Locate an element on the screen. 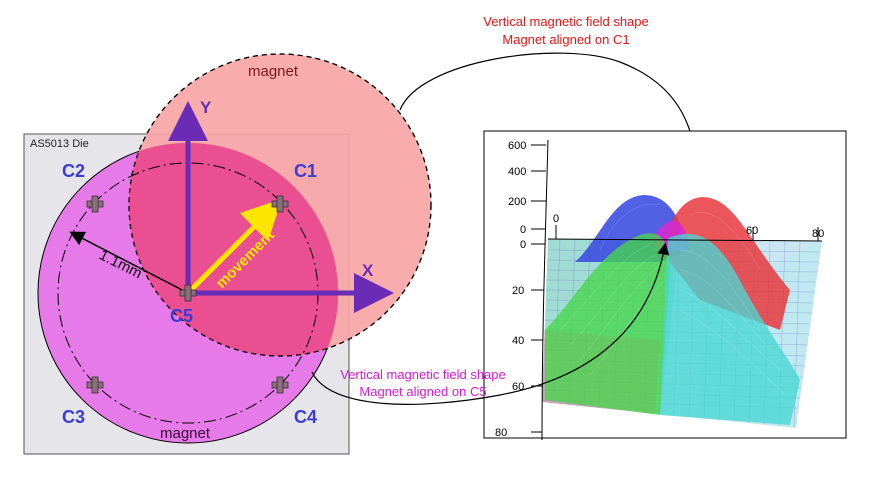 The image size is (882, 480). movement-arrow is located at coordinates (235, 245).